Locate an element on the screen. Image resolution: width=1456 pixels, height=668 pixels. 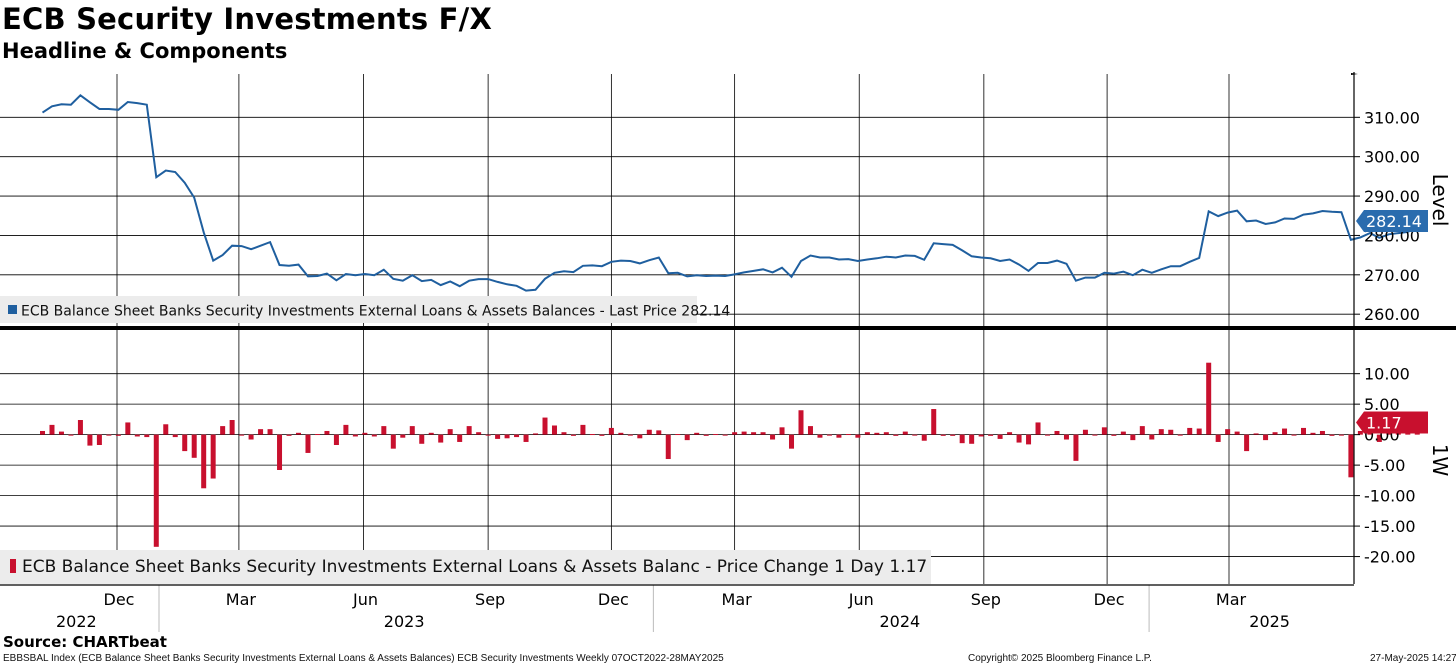
bottom-last-value-tag: 1.17 is located at coordinates (1392, 422).